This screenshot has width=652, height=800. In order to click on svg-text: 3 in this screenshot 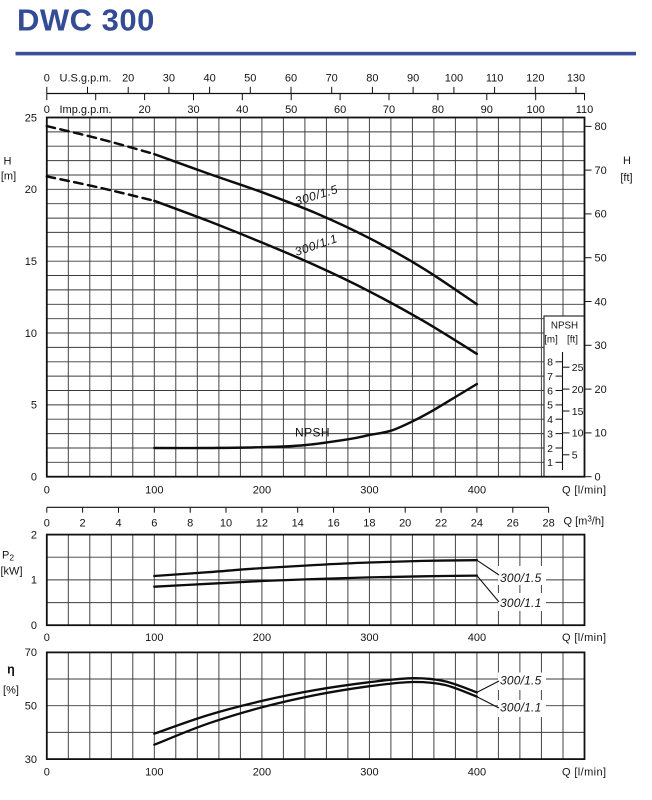, I will do `click(550, 434)`.